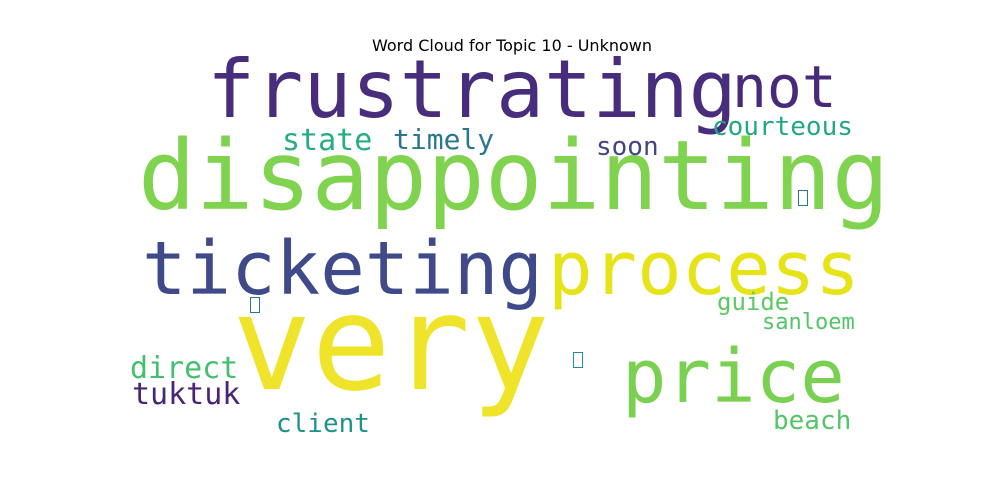 The height and width of the screenshot is (500, 1000). What do you see at coordinates (444, 139) in the screenshot?
I see `word-timely: timely` at bounding box center [444, 139].